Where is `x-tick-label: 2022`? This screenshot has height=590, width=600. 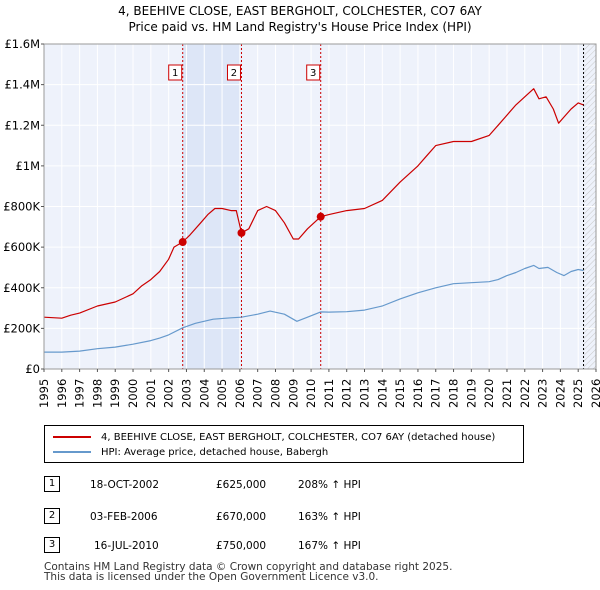 x-tick-label: 2022 is located at coordinates (525, 393).